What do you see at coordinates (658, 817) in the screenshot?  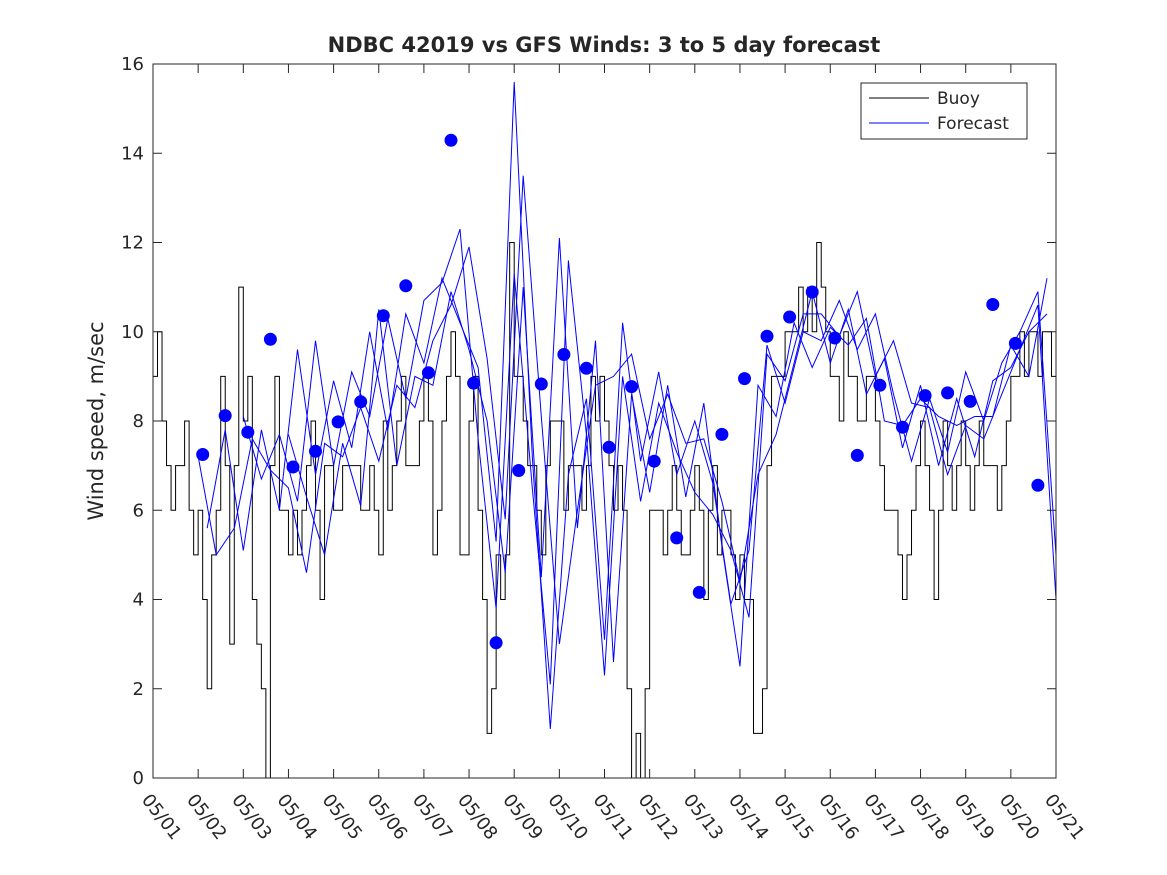 I see `x-tick-label: 05/12` at bounding box center [658, 817].